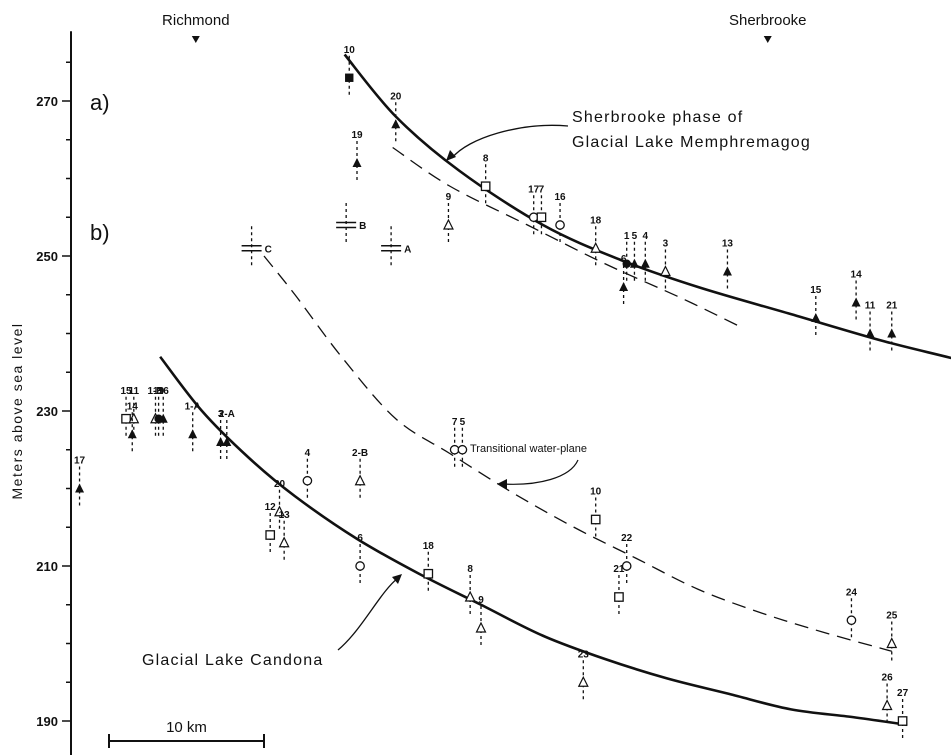 Image resolution: width=951 pixels, height=755 pixels. Describe the element at coordinates (360, 538) in the screenshot. I see `point-label: 6` at that location.